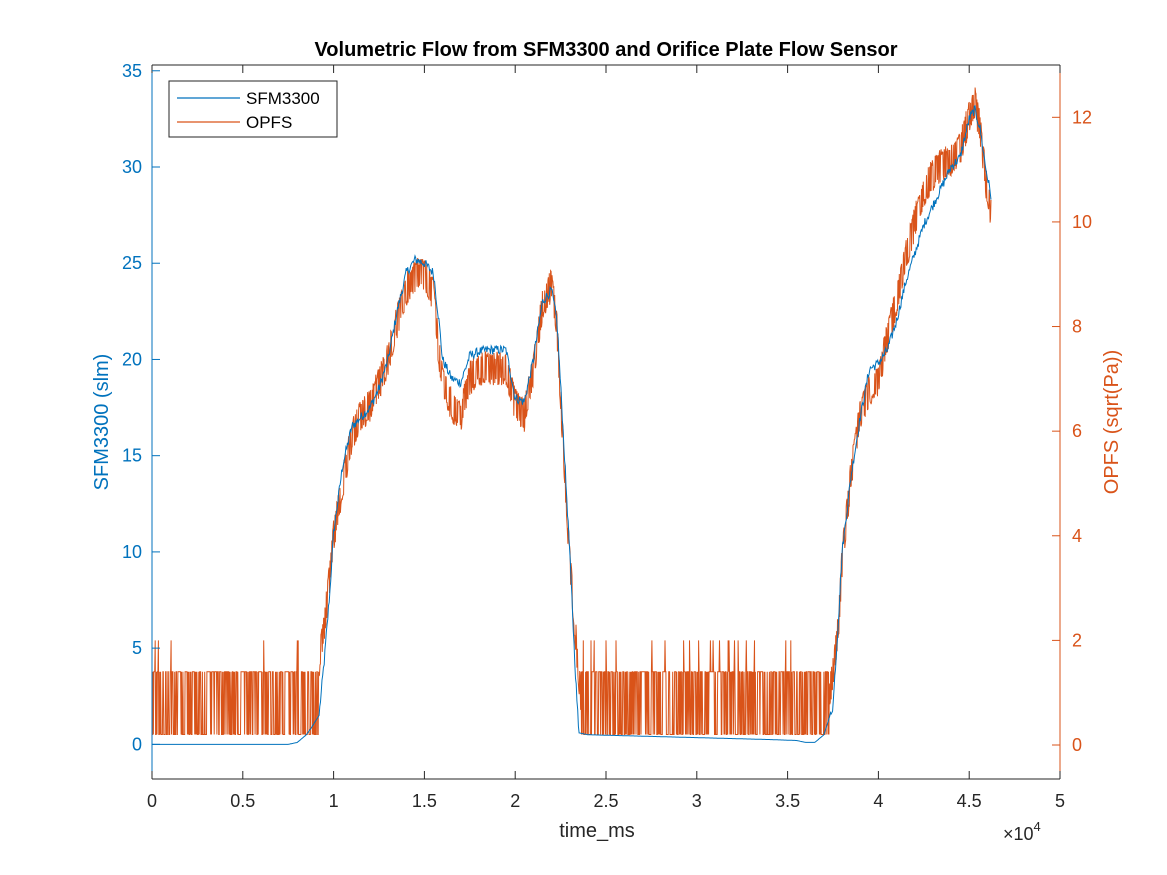 The width and height of the screenshot is (1167, 875). What do you see at coordinates (1018, 834) in the screenshot?
I see `x-exponent-base: ×10` at bounding box center [1018, 834].